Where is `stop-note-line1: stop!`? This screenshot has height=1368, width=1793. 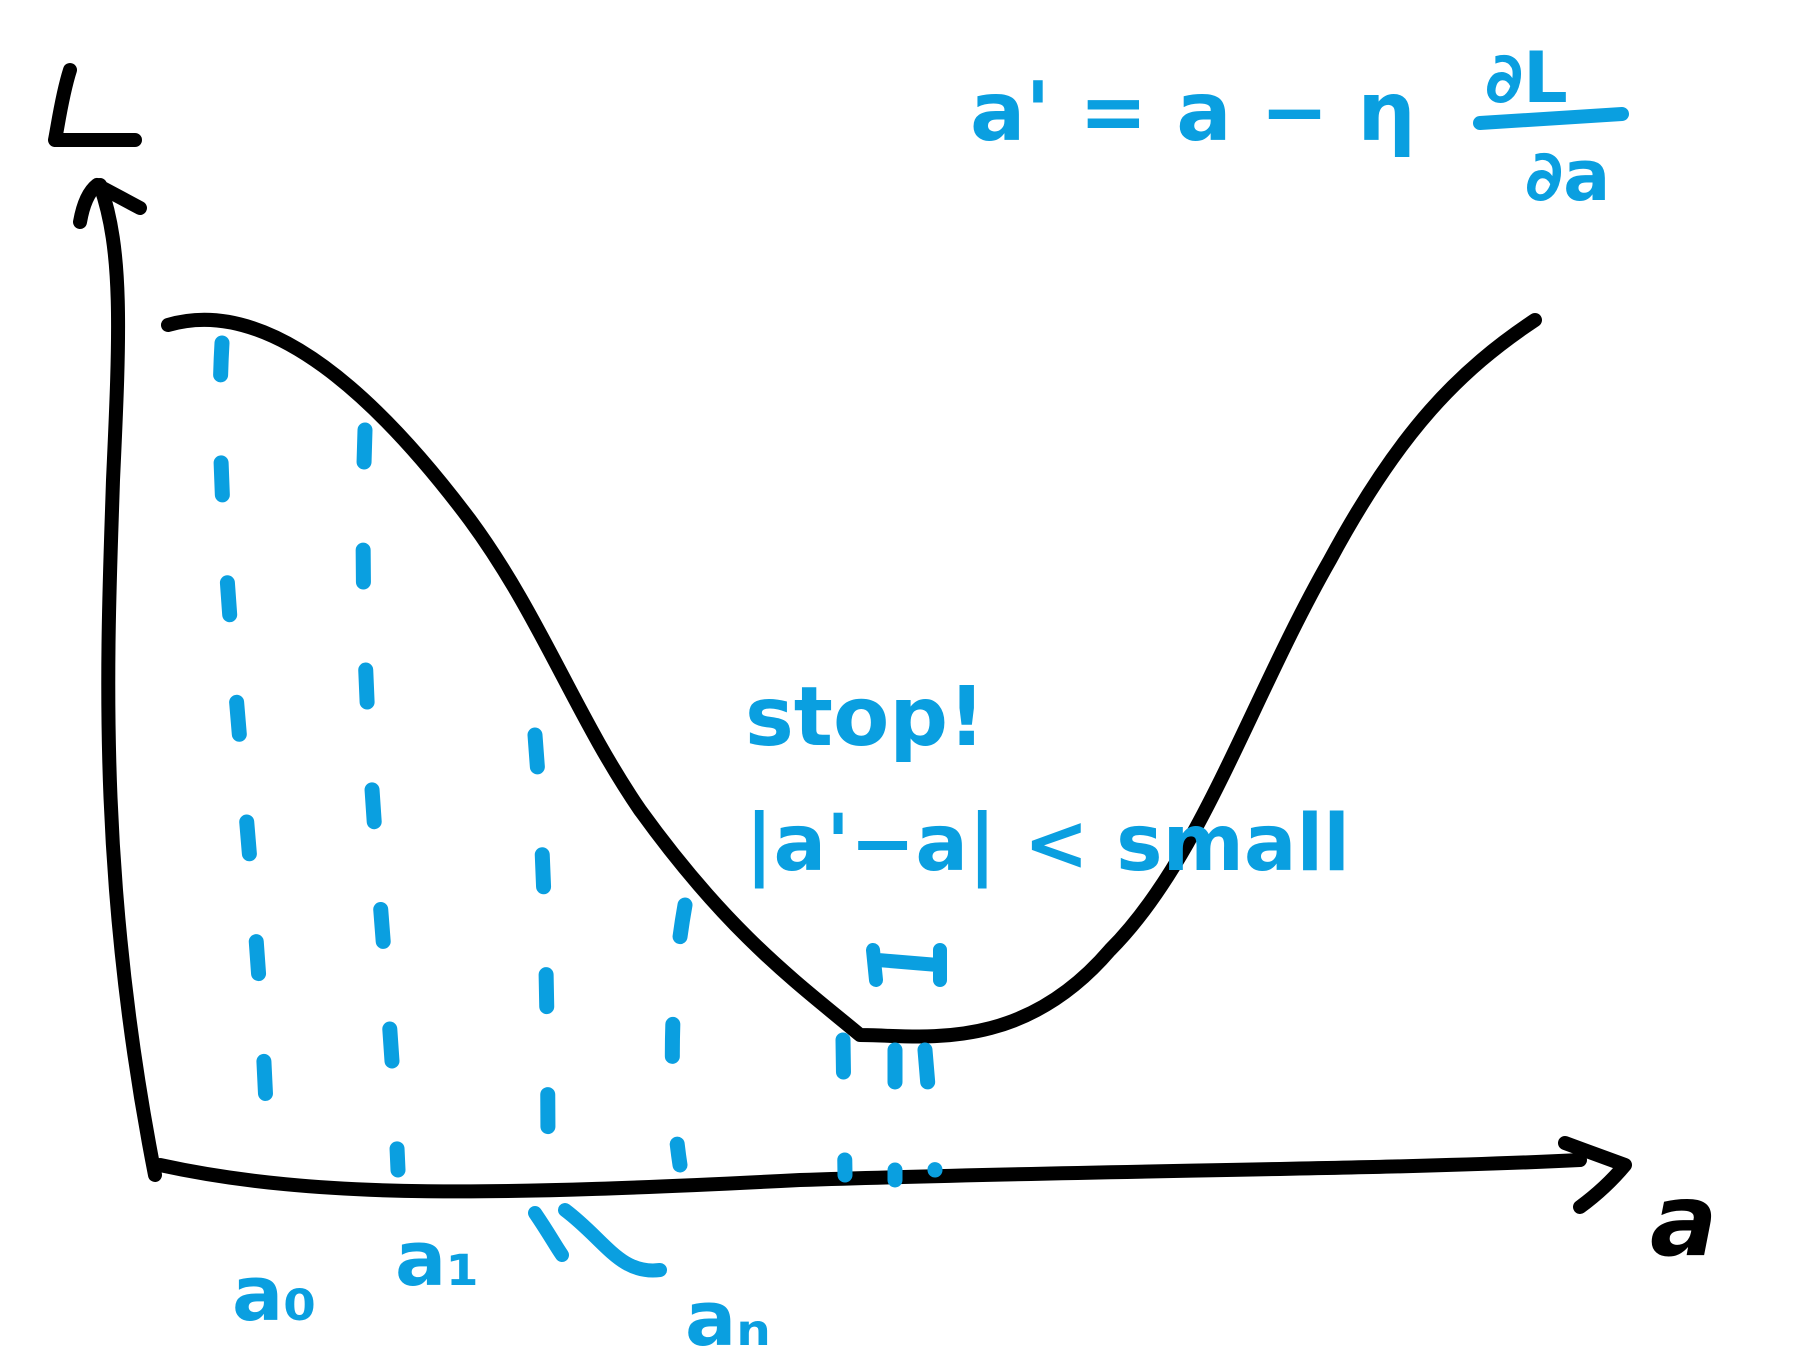
stop-note-line1: stop! is located at coordinates (865, 717).